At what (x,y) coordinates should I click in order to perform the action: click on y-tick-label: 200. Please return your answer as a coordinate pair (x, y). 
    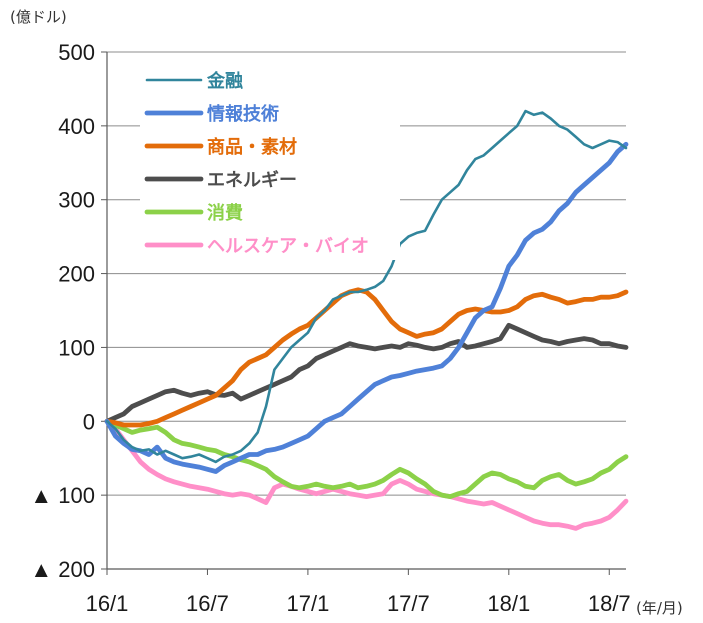
    Looking at the image, I should click on (76, 274).